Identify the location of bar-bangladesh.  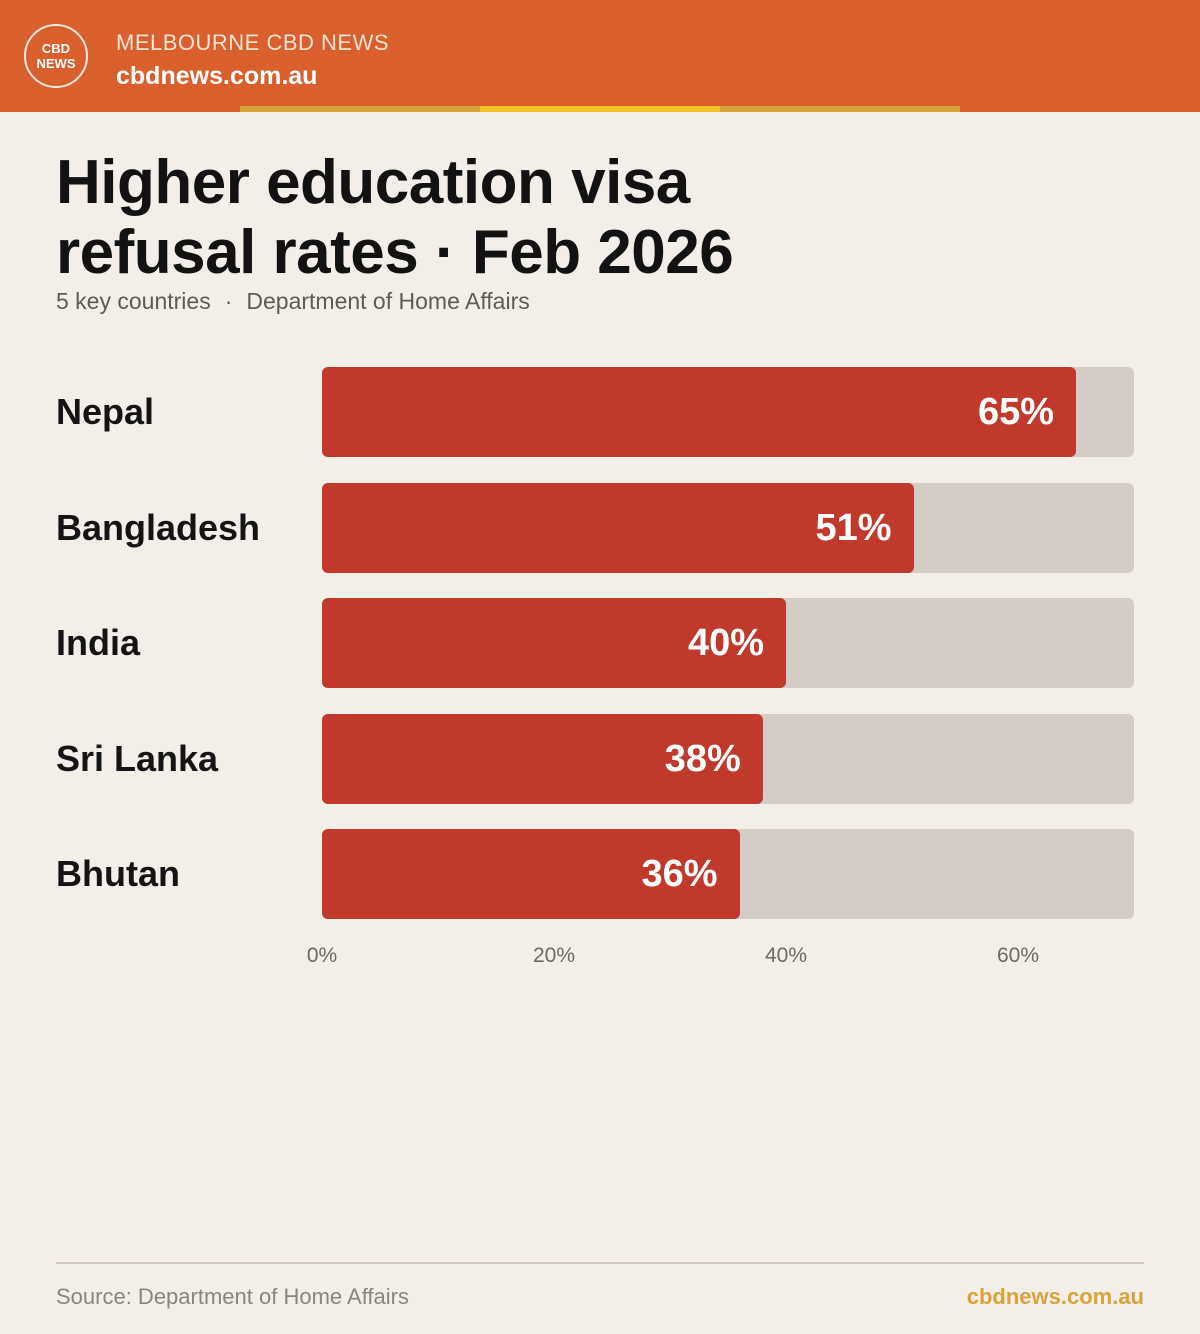
(618, 528).